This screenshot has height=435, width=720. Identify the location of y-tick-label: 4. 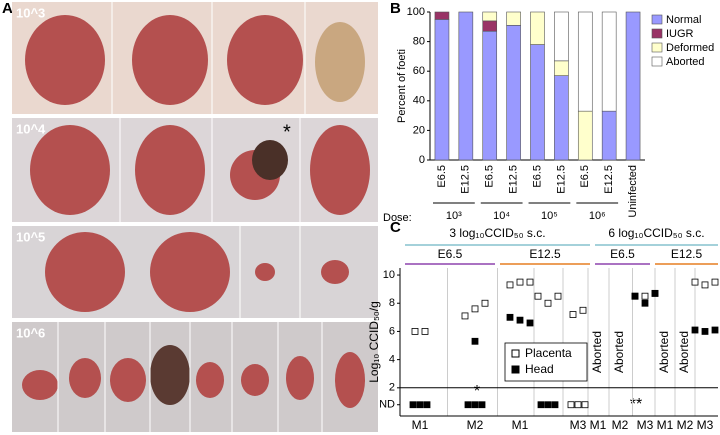
(392, 360).